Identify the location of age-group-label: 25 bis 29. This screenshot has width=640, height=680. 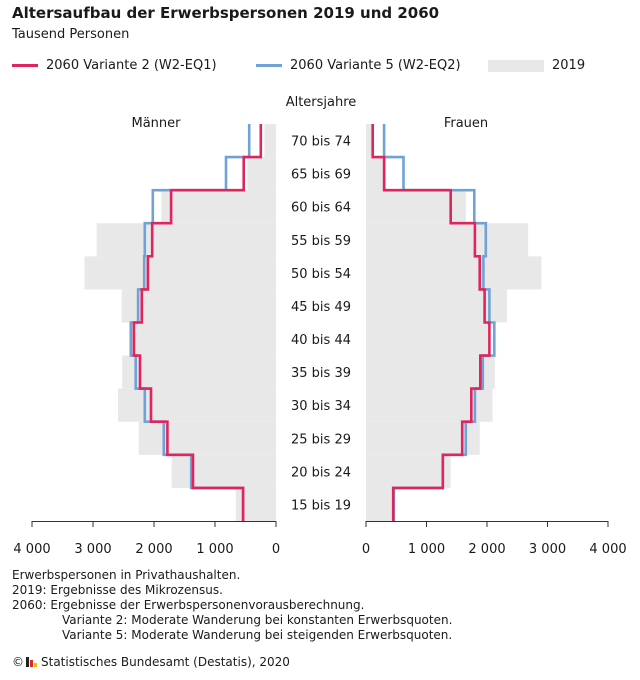
(321, 439).